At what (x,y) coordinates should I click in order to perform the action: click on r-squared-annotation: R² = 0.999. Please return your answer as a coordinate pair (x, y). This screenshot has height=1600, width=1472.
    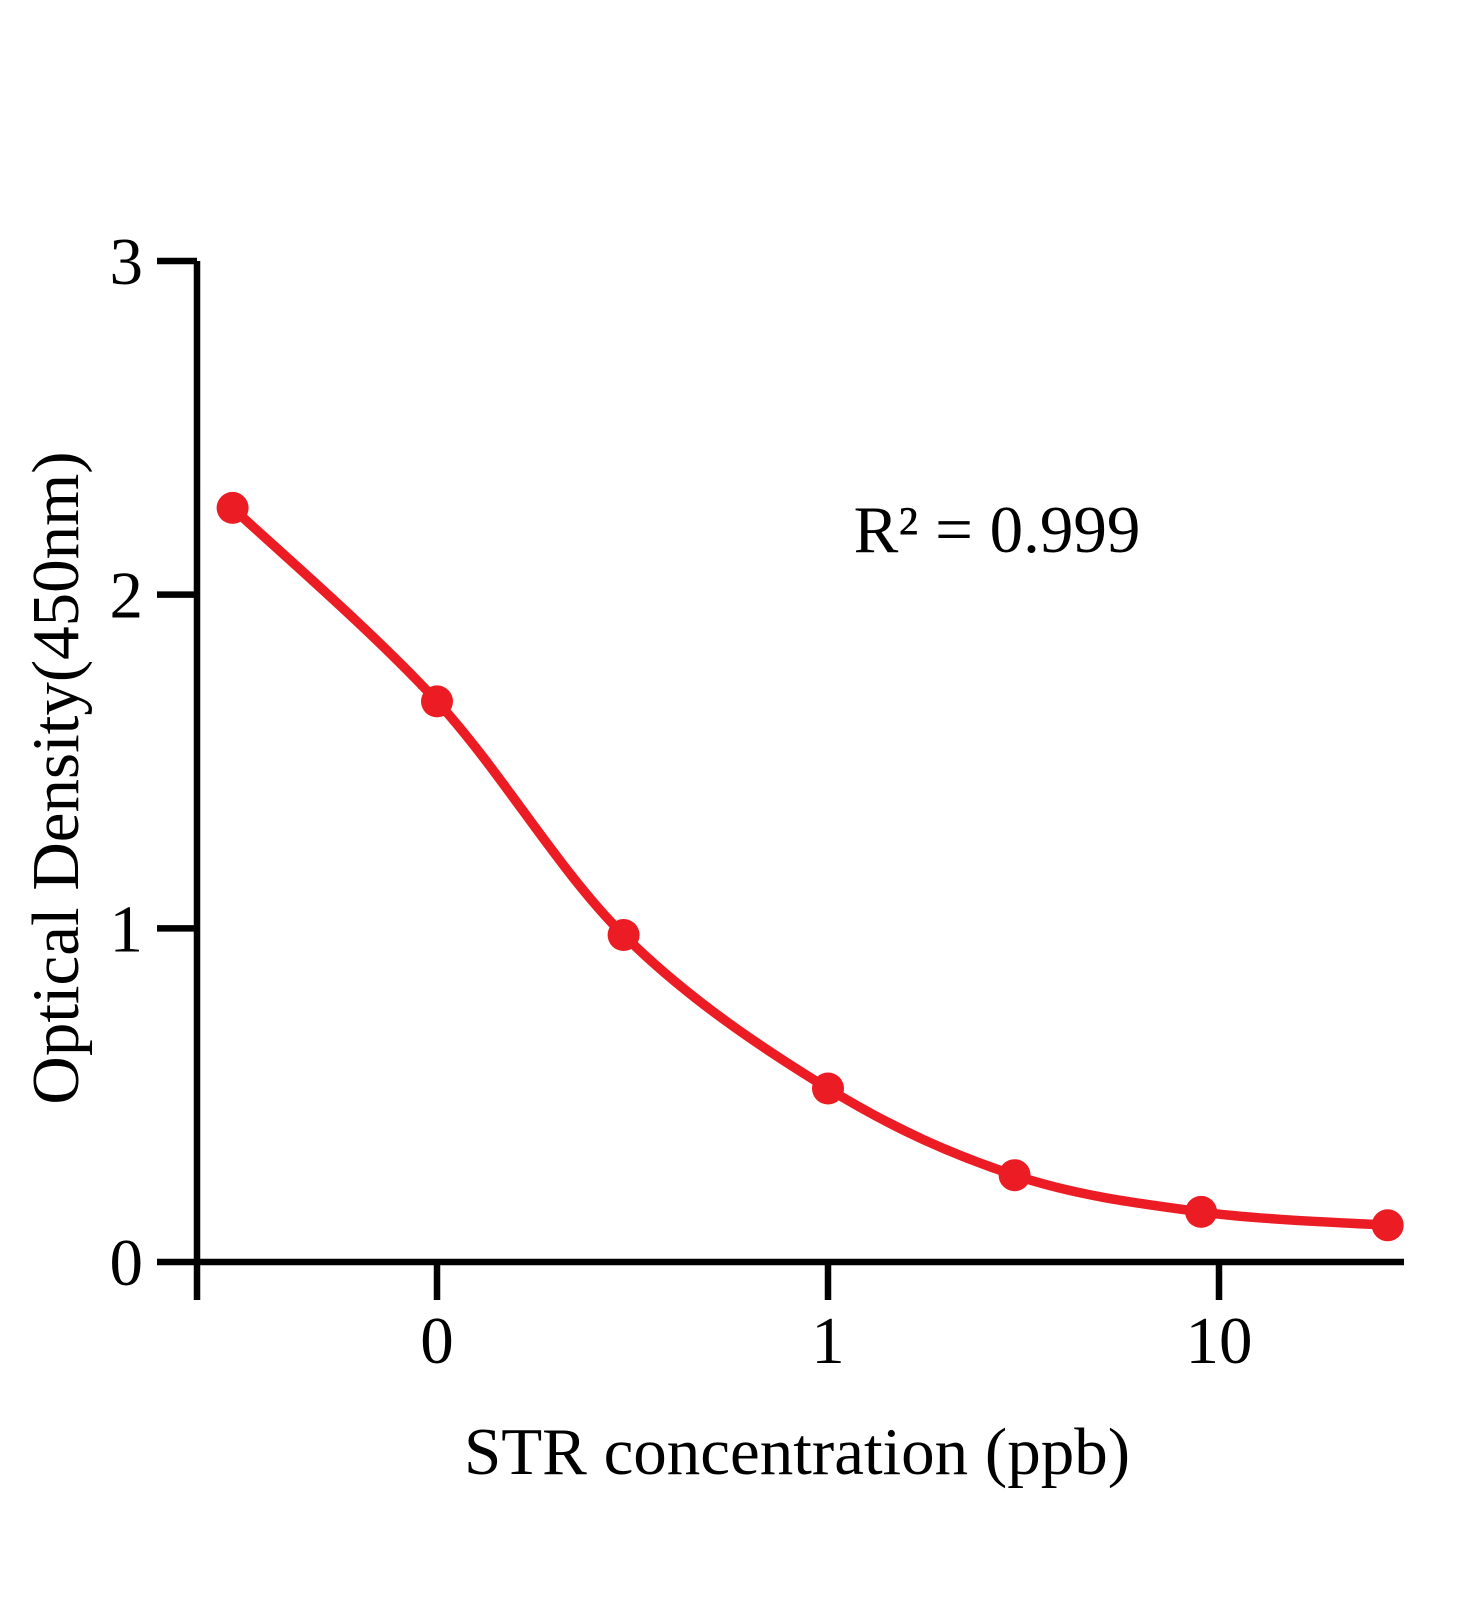
    Looking at the image, I should click on (997, 530).